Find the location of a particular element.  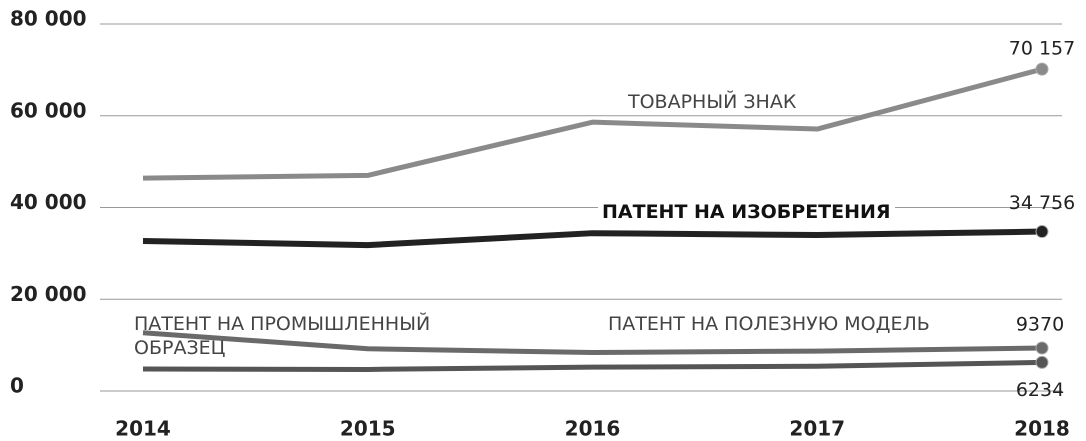

y-tick-label: 0 is located at coordinates (17, 386).